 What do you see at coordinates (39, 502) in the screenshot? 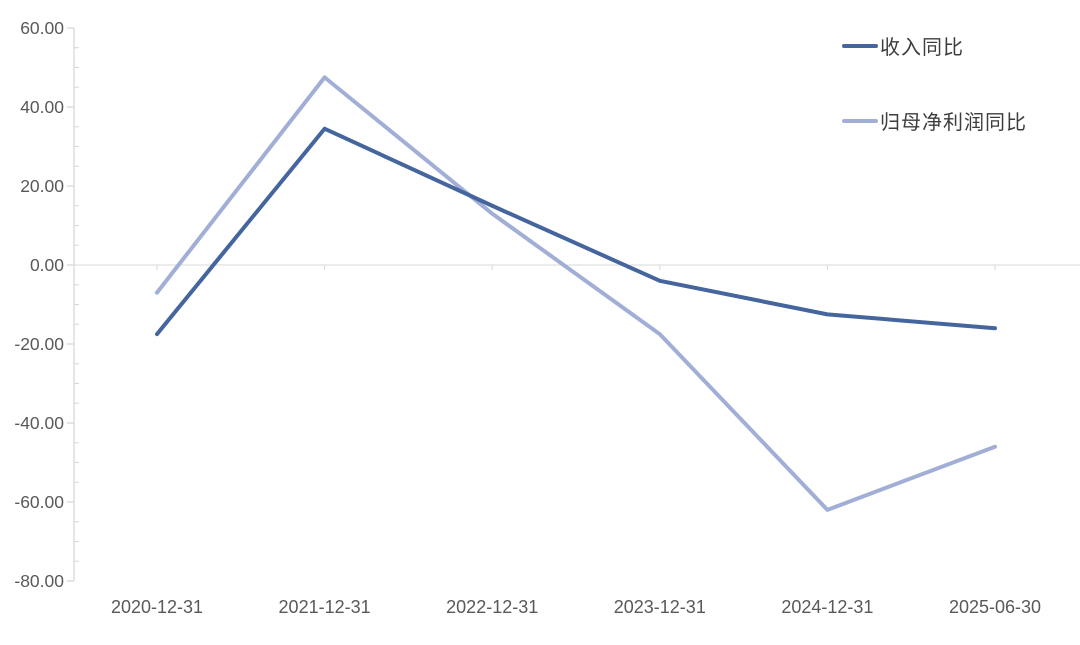
I see `y-axis-label: -60.00` at bounding box center [39, 502].